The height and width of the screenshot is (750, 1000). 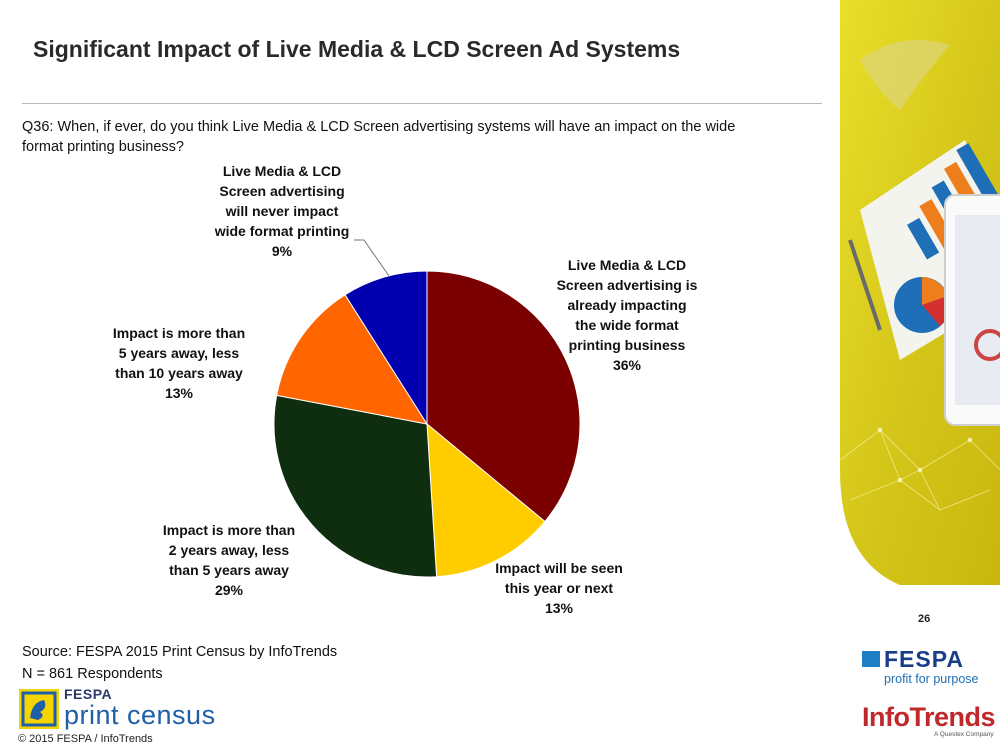 I want to click on slice-label-line: 5 years away, less, so click(x=179, y=353).